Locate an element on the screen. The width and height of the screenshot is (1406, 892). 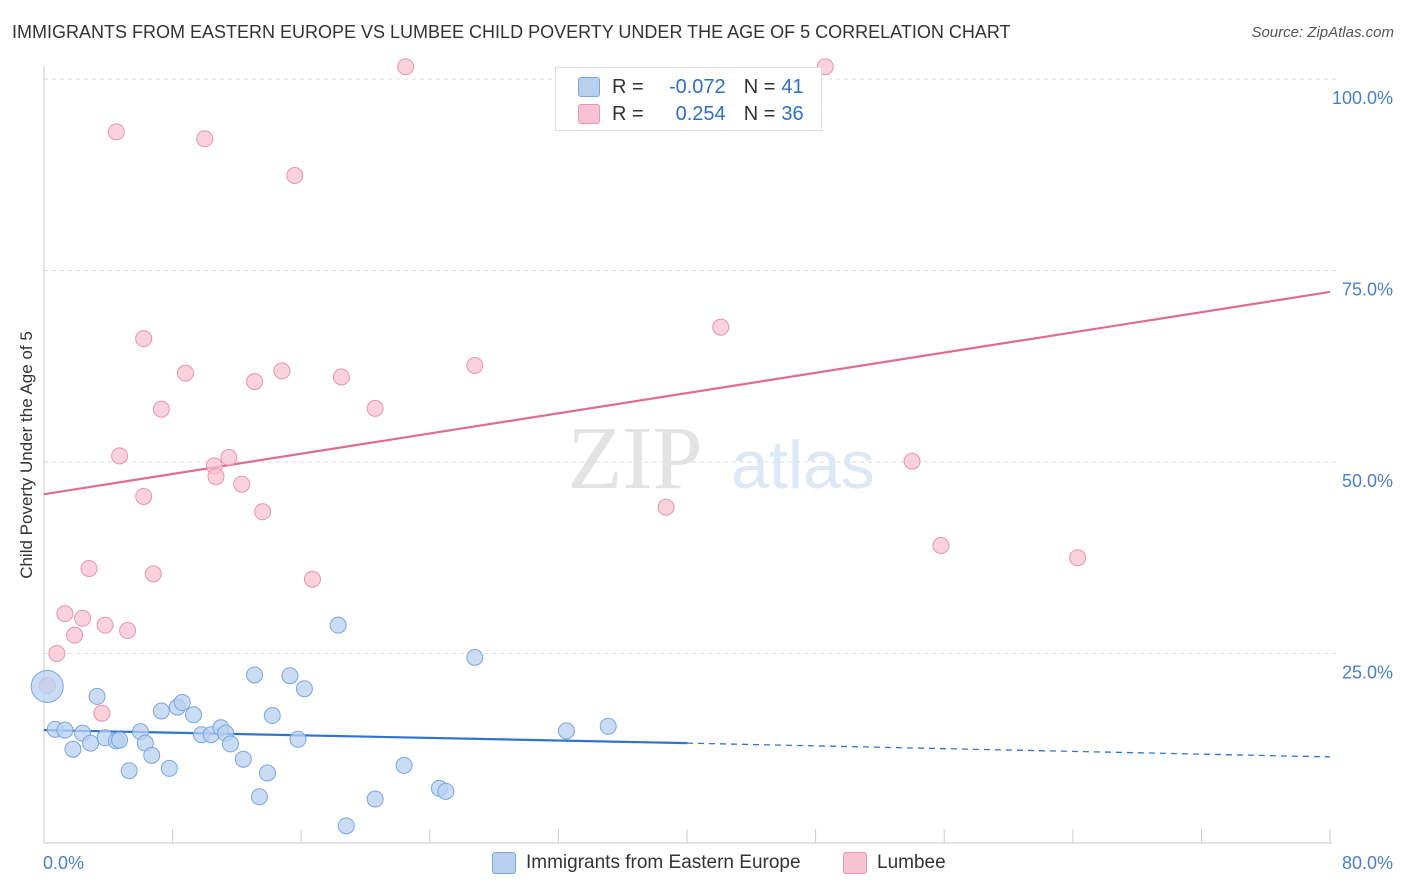
watermark-atlas: atlas is located at coordinates (803, 465).